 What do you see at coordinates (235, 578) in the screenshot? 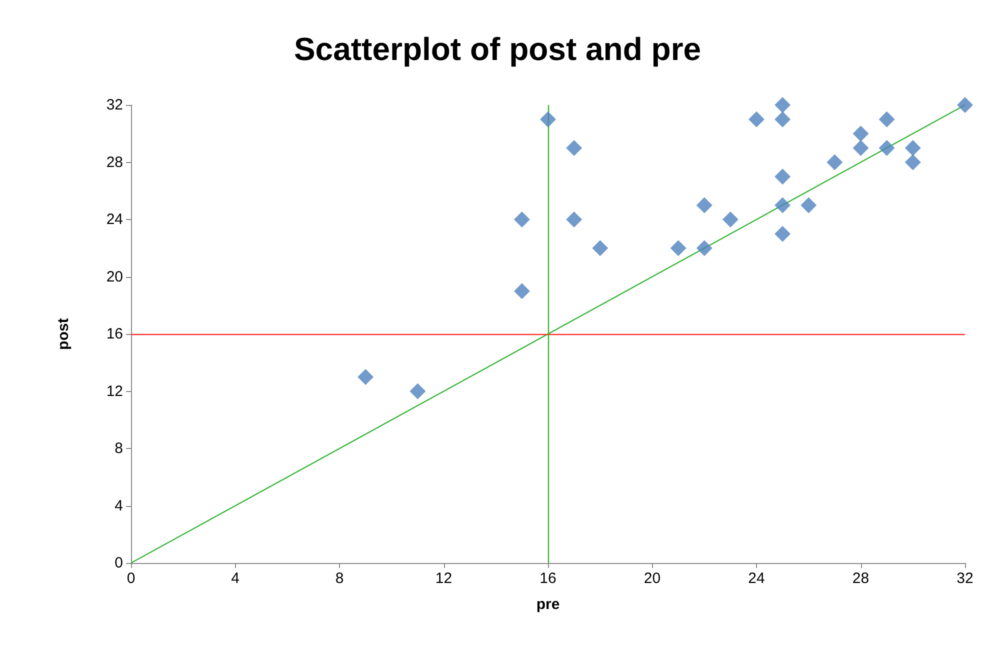
I see `x-tick-label: 4` at bounding box center [235, 578].